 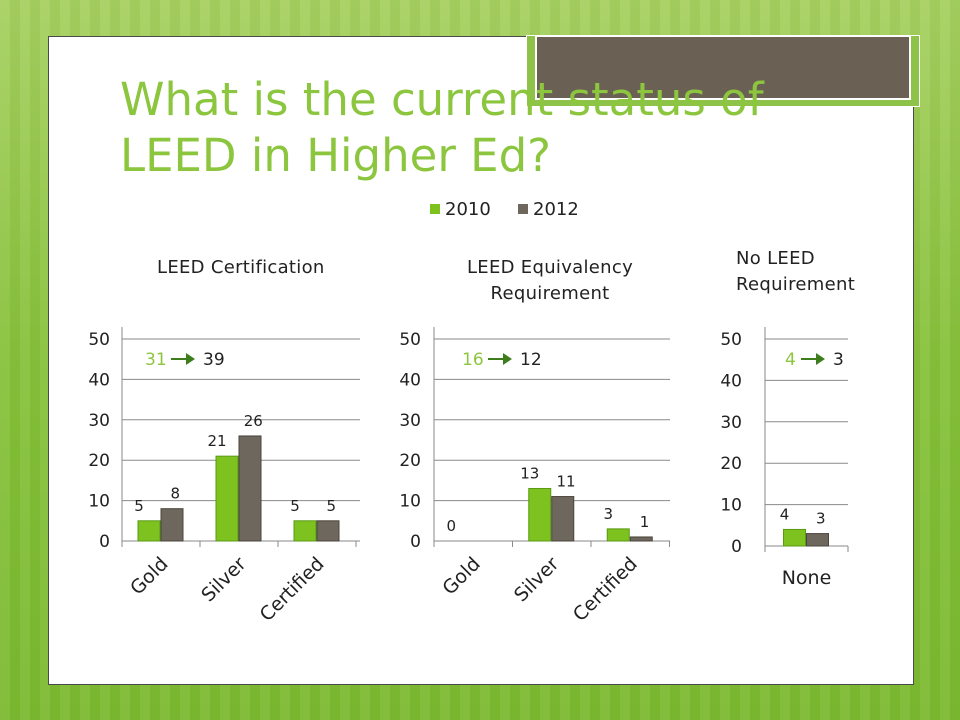 What do you see at coordinates (216, 441) in the screenshot?
I see `data-label: 21` at bounding box center [216, 441].